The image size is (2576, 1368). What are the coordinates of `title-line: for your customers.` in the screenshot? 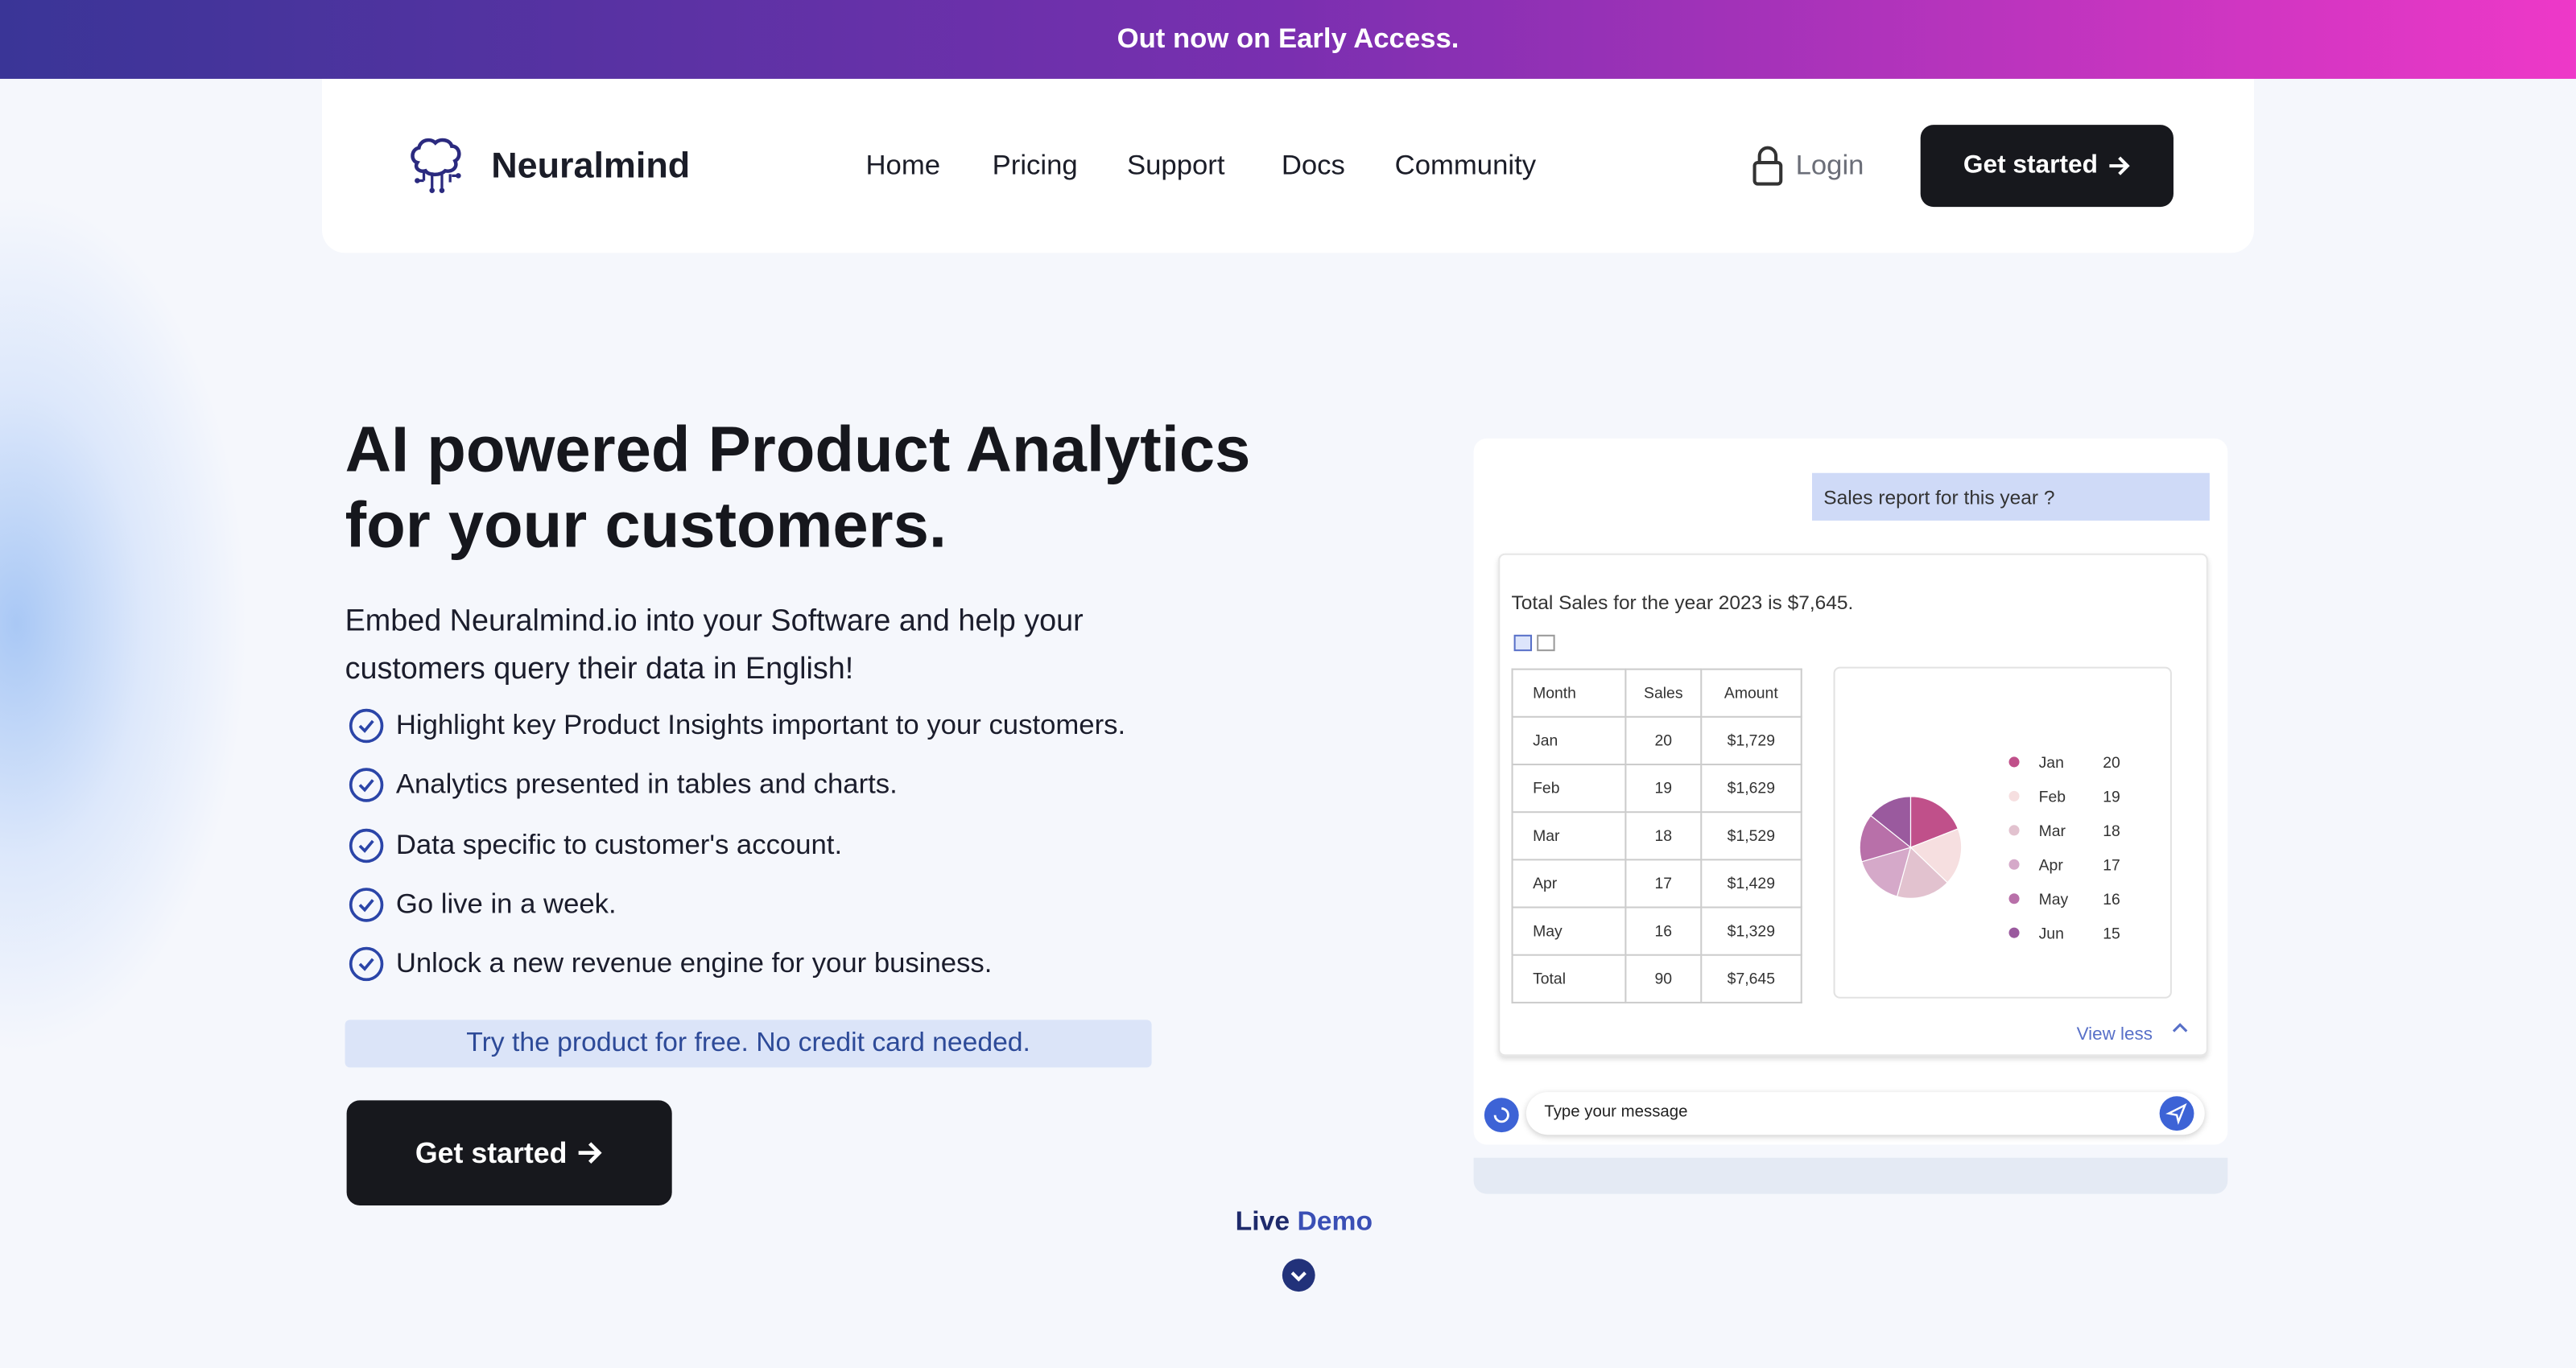 It's located at (646, 526).